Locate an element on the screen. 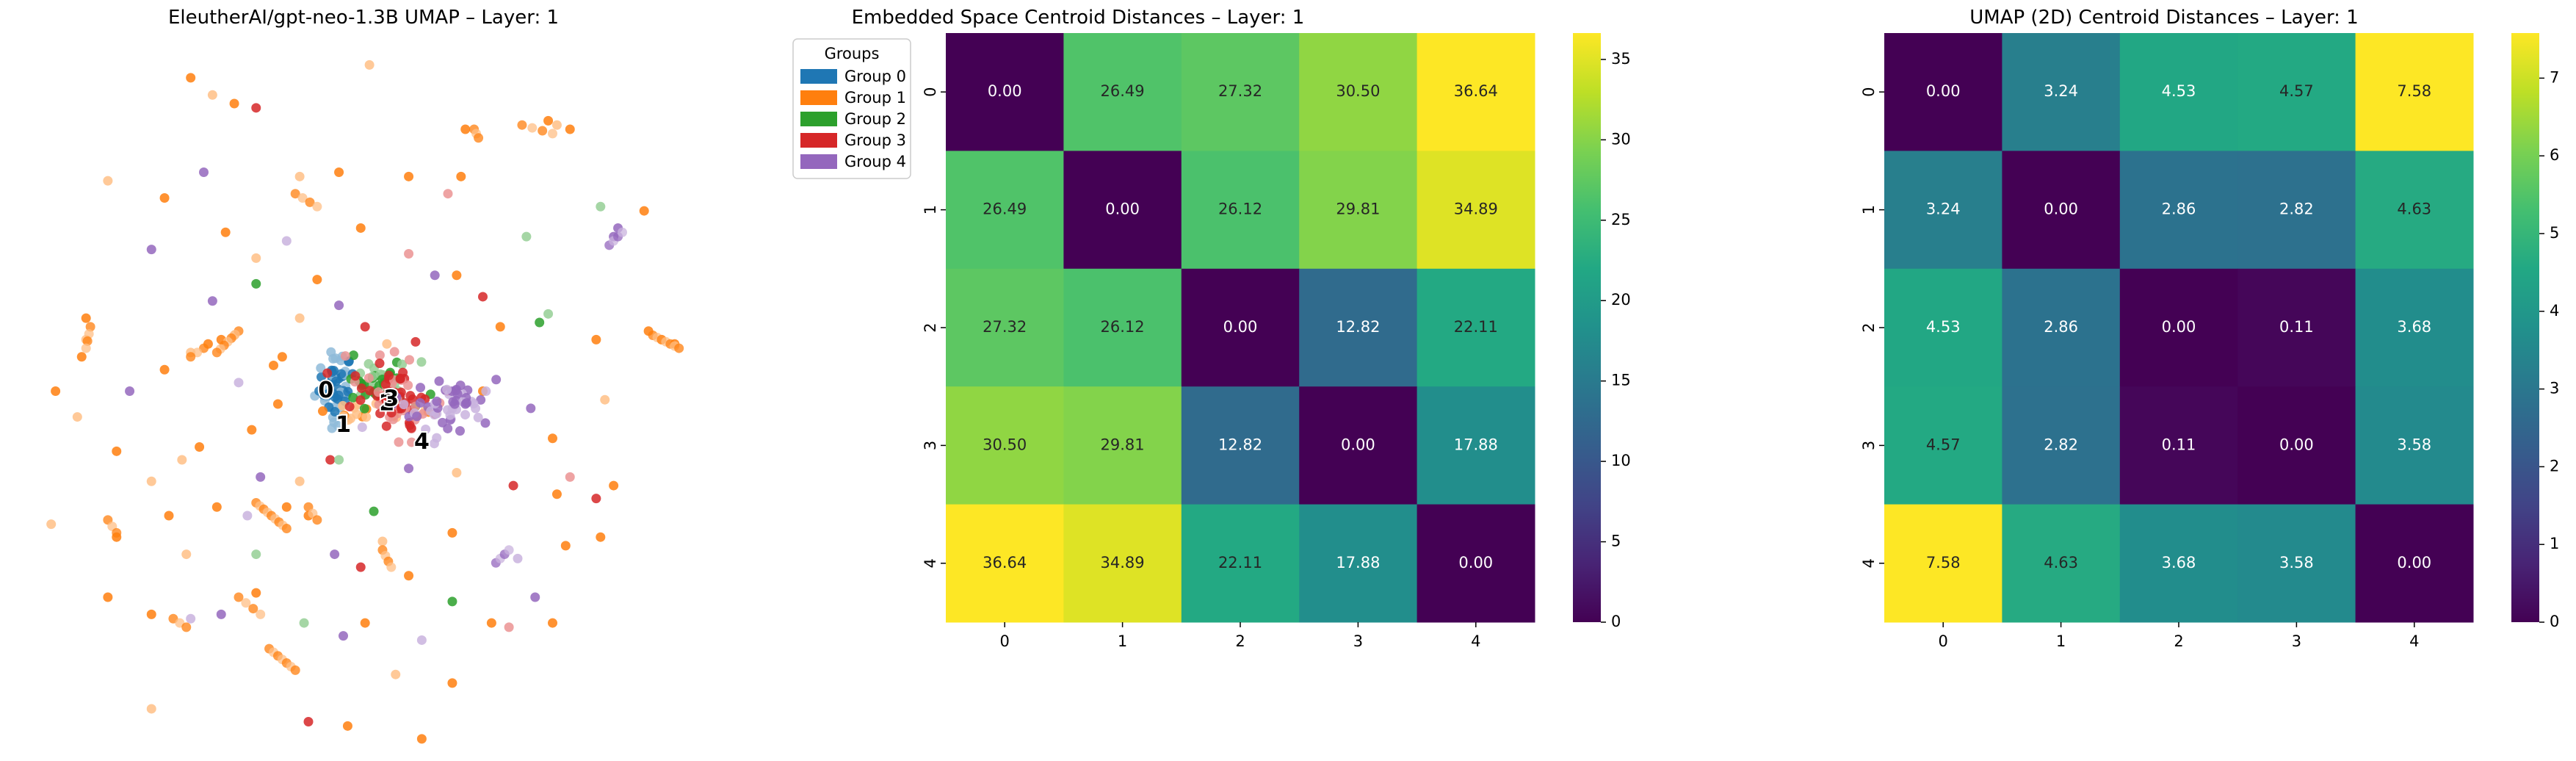  heatmap-cell-label: 22.11 is located at coordinates (1240, 562).